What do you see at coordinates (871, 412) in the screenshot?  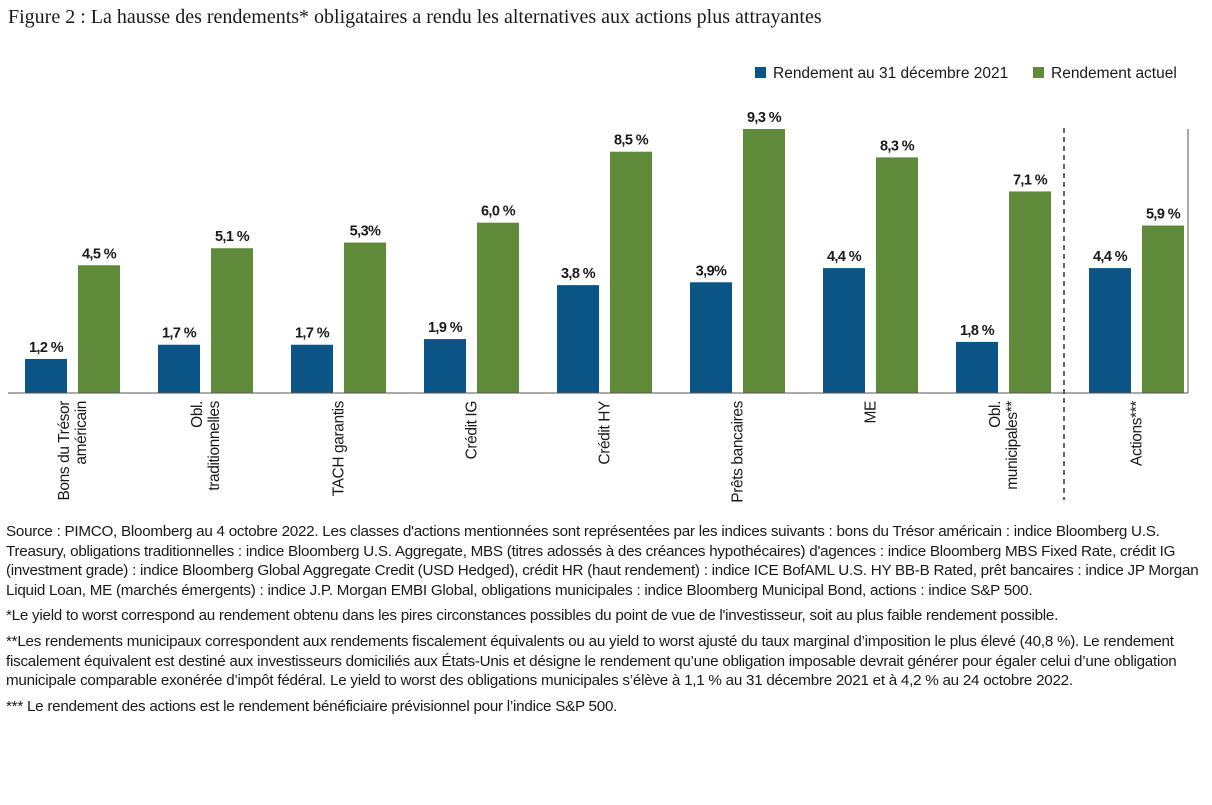 I see `category-label: ME` at bounding box center [871, 412].